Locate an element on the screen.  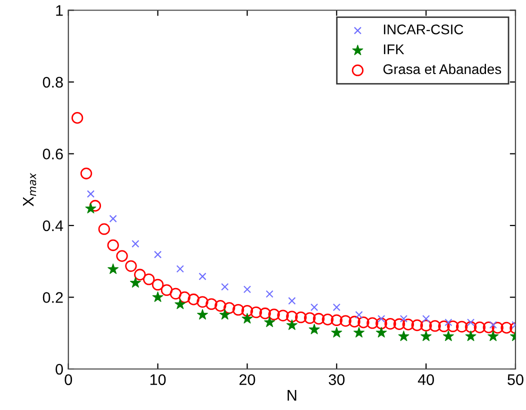
y-tick-label: 0.6 is located at coordinates (52, 154).